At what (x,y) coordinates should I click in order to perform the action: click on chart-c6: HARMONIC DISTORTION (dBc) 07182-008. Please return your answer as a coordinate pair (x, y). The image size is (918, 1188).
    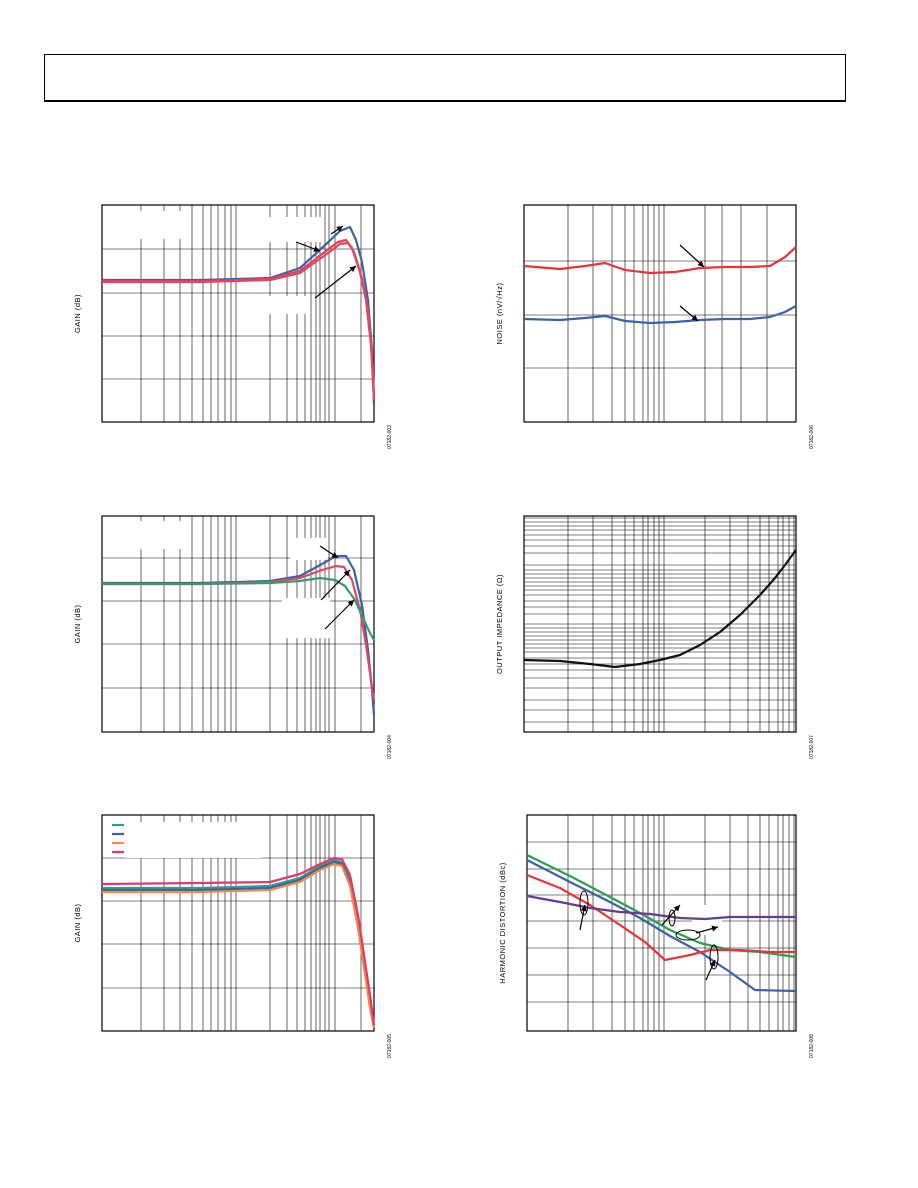
    Looking at the image, I should click on (656, 936).